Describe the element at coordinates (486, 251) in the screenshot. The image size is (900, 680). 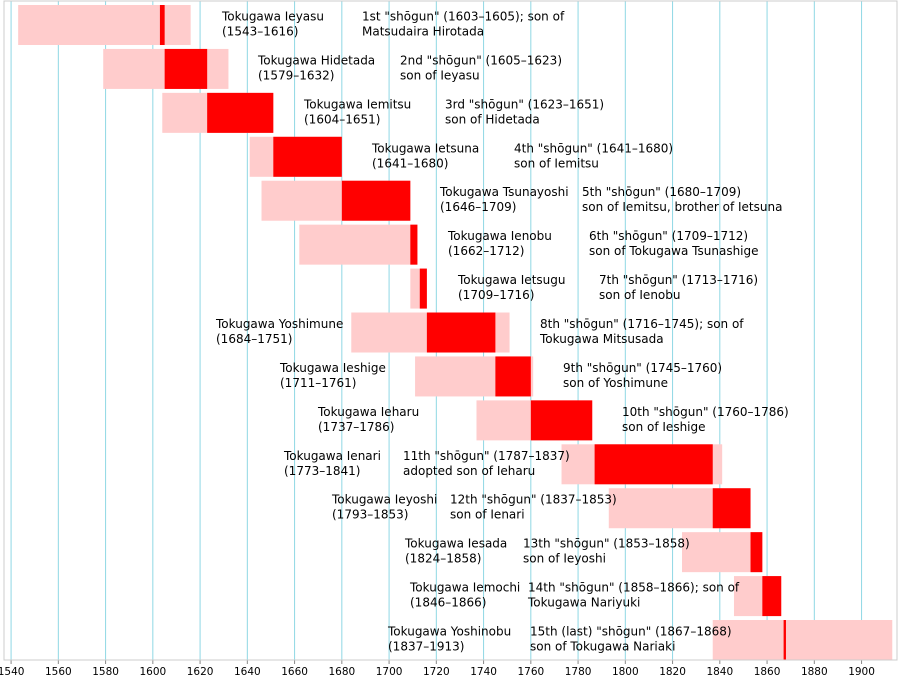
I see `life-dates: (1662–1712)` at that location.